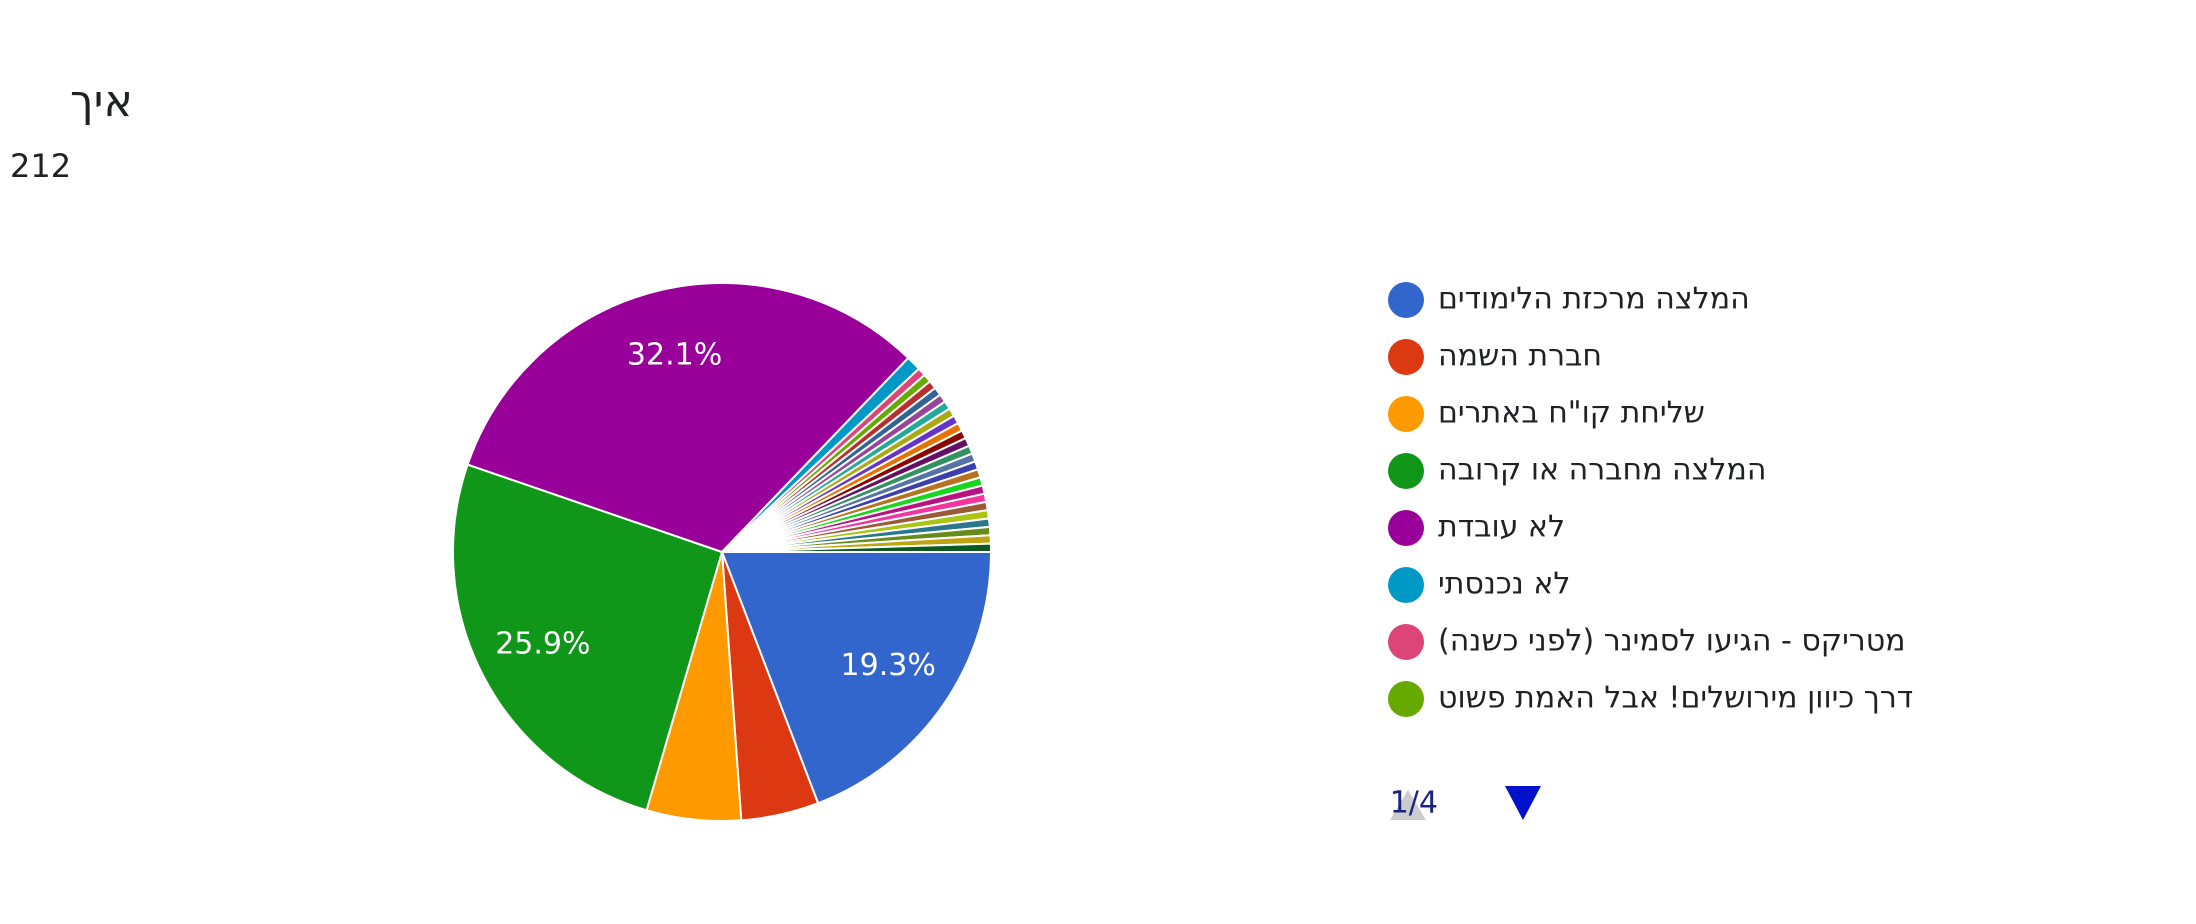 This screenshot has height=924, width=2196. Describe the element at coordinates (1571, 413) in the screenshot. I see `legend-label: שליחת קו"ח באתרים` at that location.